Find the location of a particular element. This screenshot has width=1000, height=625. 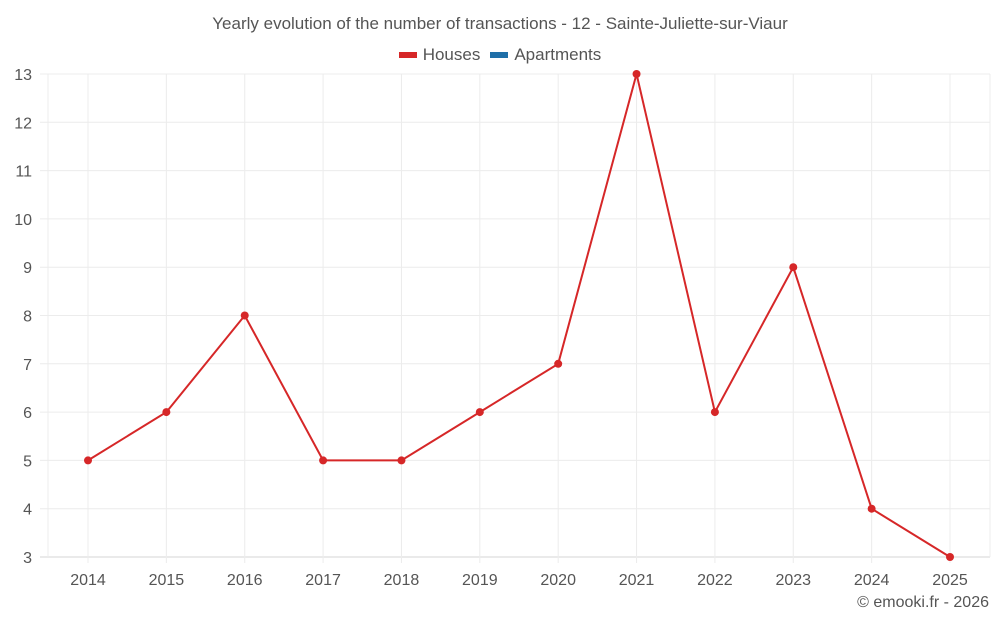

y-tick-label: 12 is located at coordinates (23, 123).